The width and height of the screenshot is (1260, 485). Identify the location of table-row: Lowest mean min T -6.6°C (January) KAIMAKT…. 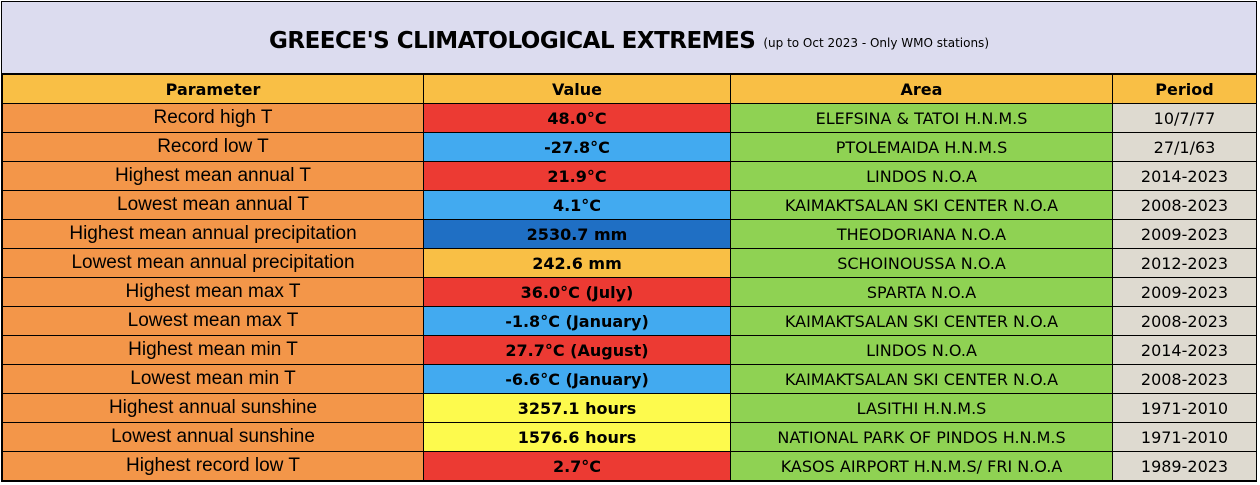
(629, 379).